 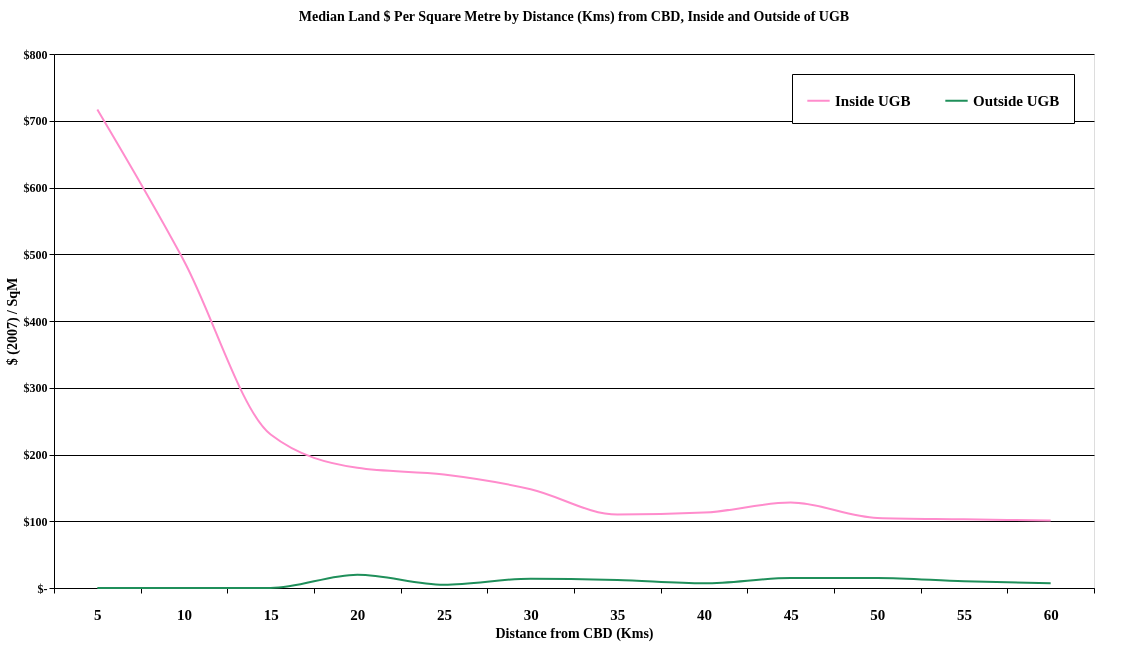 What do you see at coordinates (574, 581) in the screenshot?
I see `line-series` at bounding box center [574, 581].